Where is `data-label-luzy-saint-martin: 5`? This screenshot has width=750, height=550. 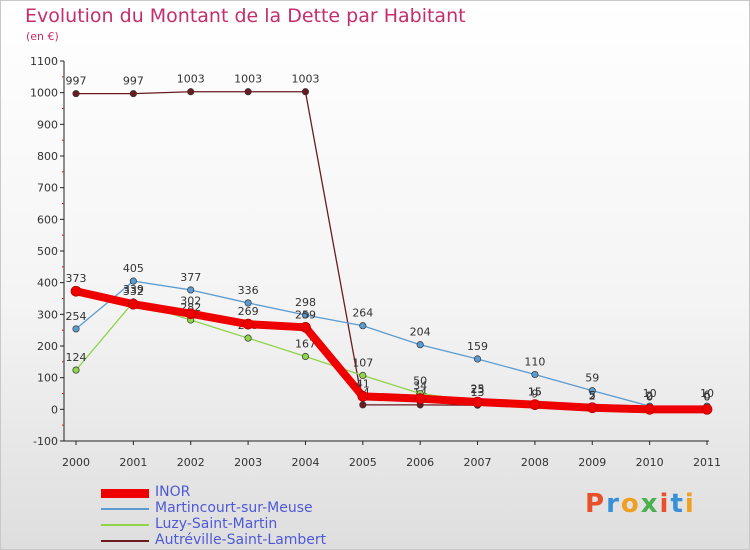 data-label-luzy-saint-martin: 5 is located at coordinates (592, 395).